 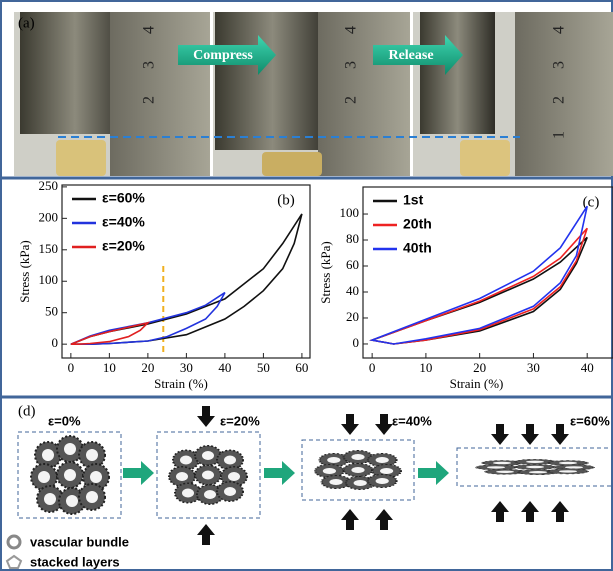 What do you see at coordinates (49, 279) in the screenshot?
I see `y-tick-label: 100` at bounding box center [49, 279].